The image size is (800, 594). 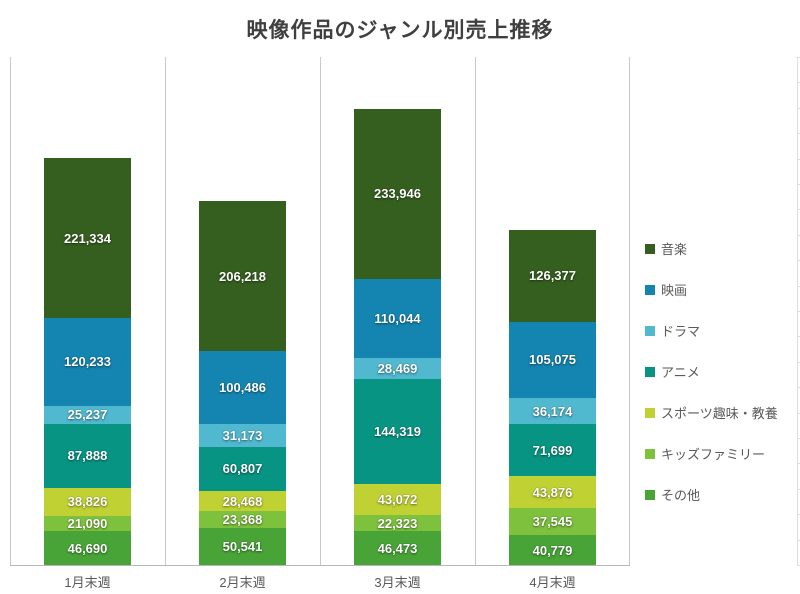 I want to click on legend-item: ドラマ, so click(x=711, y=330).